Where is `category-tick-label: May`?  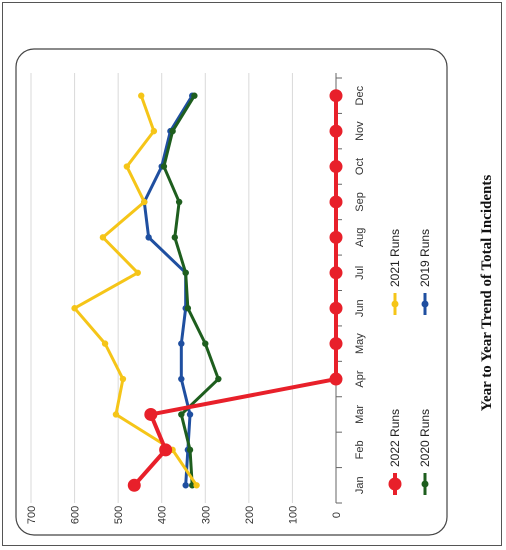
category-tick-label: May is located at coordinates (360, 343).